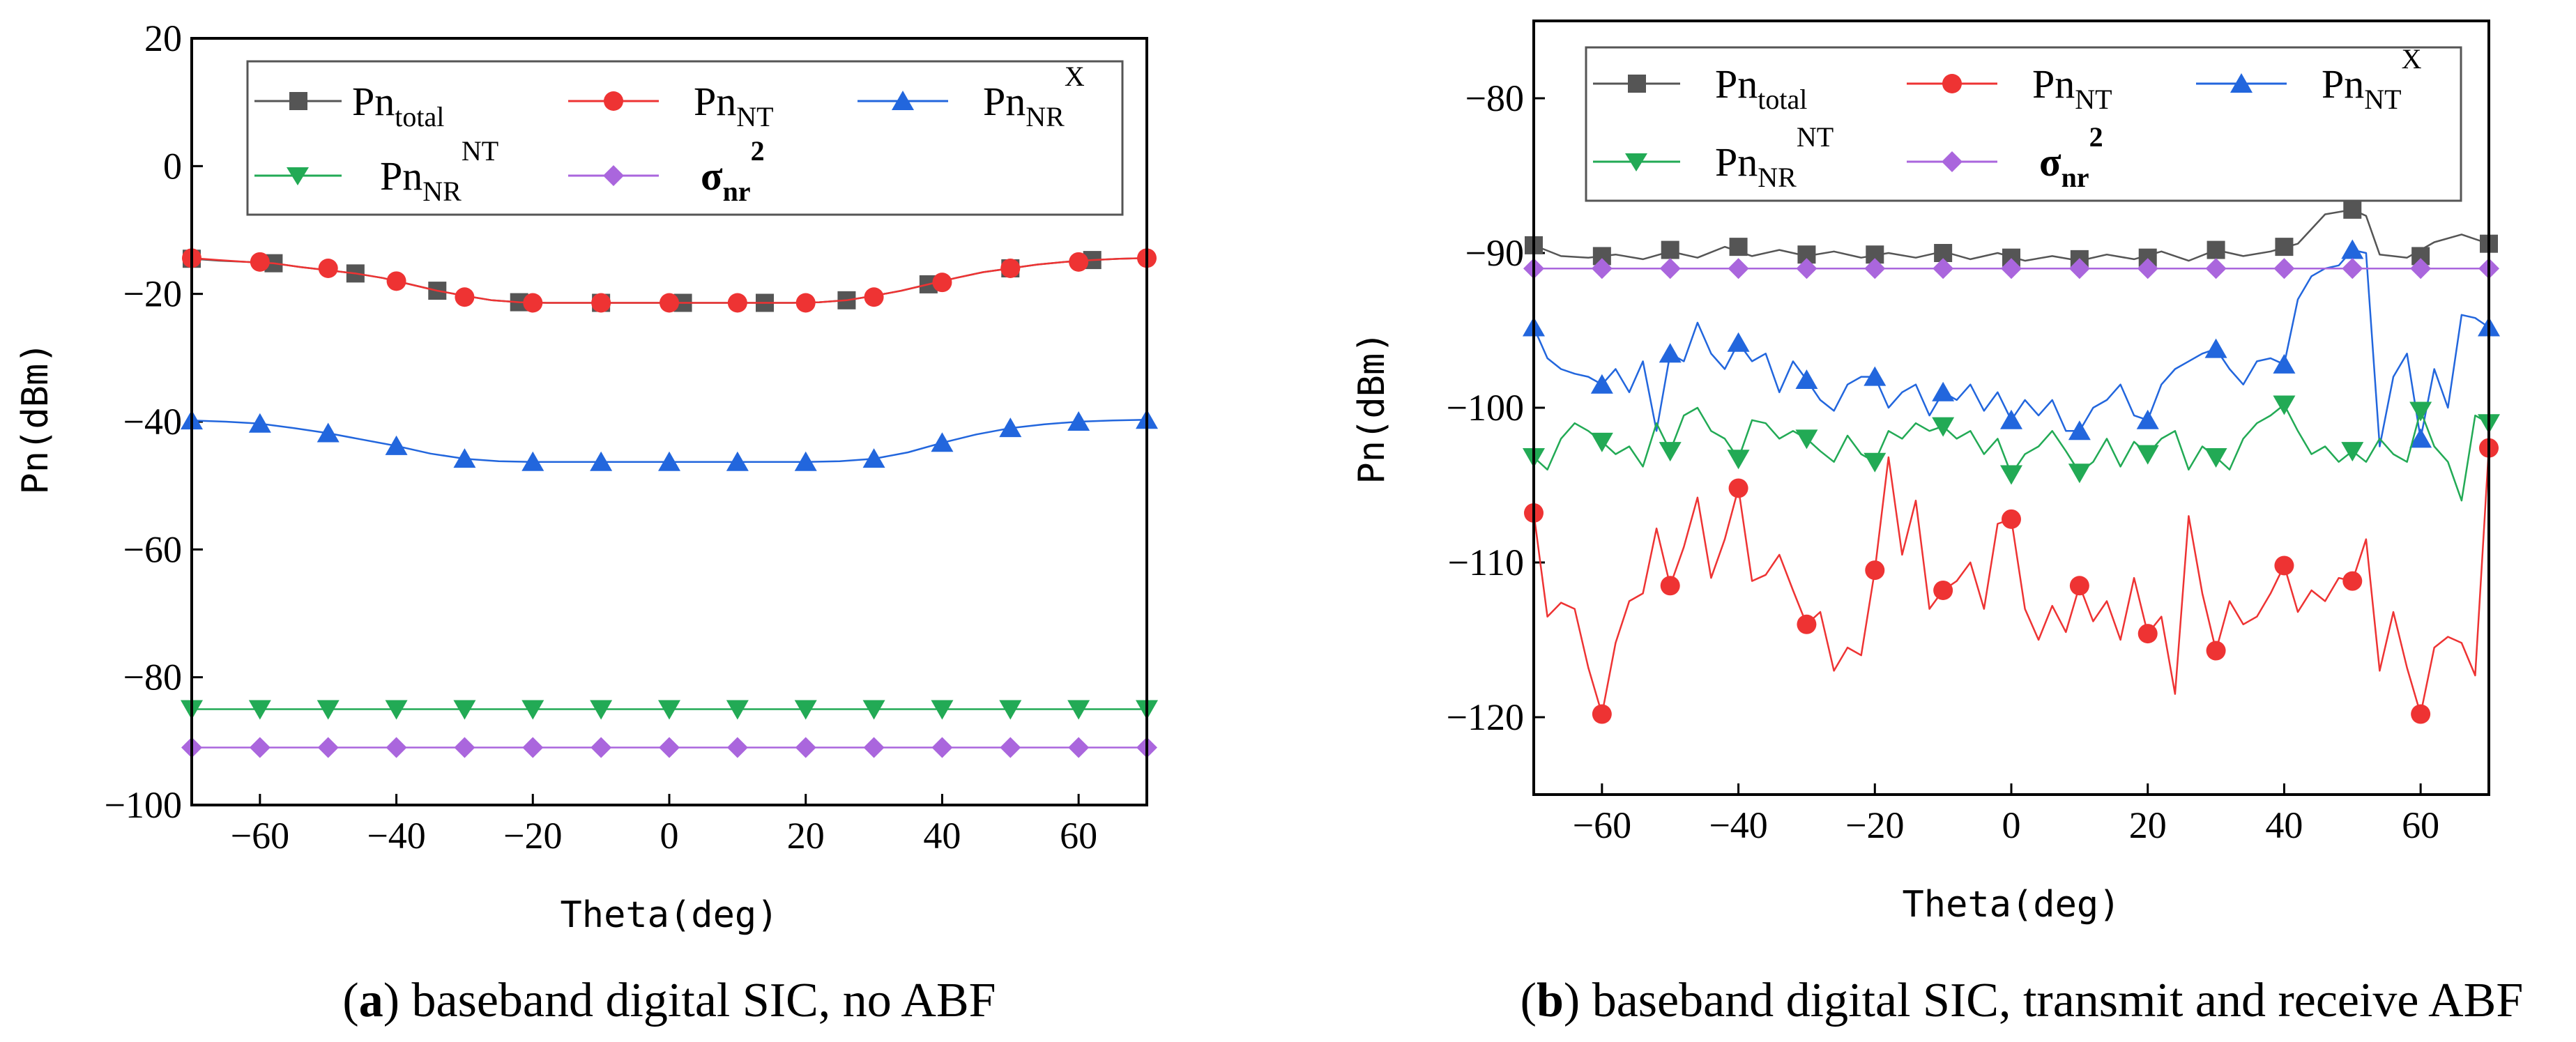 Image resolution: width=2576 pixels, height=1042 pixels. I want to click on chart-b-xtick-label: 0, so click(2012, 825).